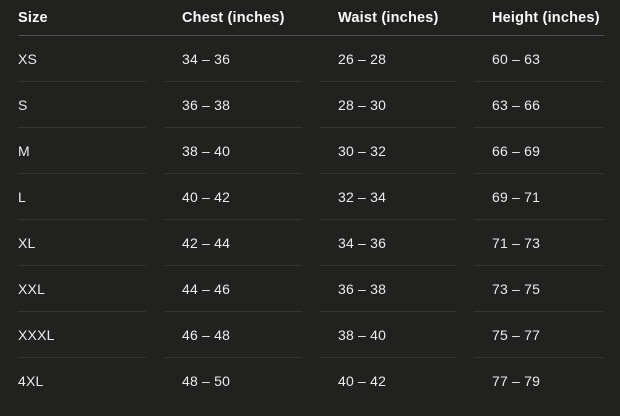 The image size is (620, 416). Describe the element at coordinates (82, 335) in the screenshot. I see `size-label: XXXL` at that location.